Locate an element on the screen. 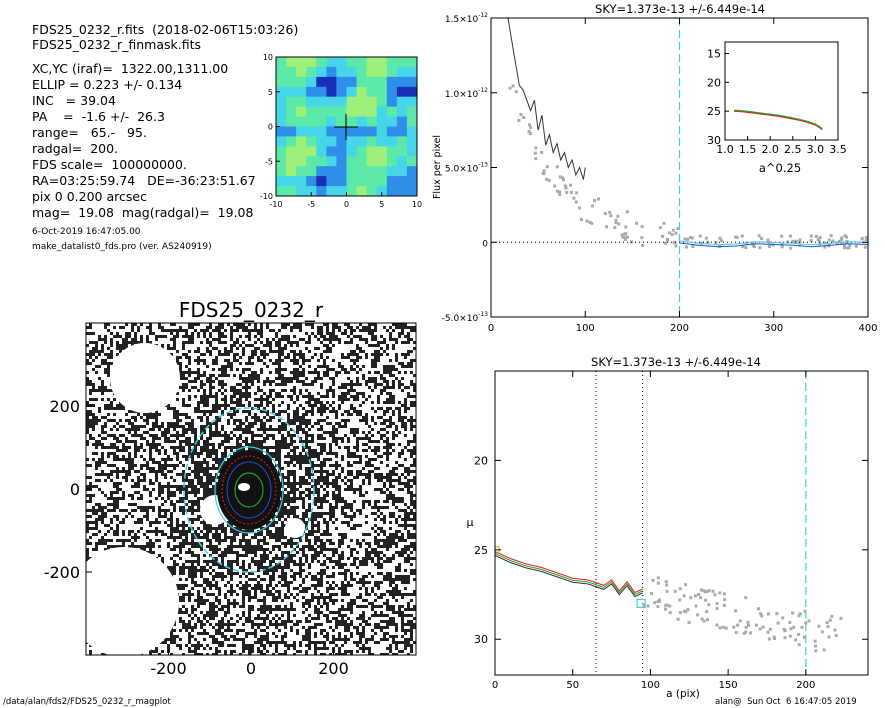  date-line: 6-Oct-2019 16:47:05.00 is located at coordinates (86, 232).